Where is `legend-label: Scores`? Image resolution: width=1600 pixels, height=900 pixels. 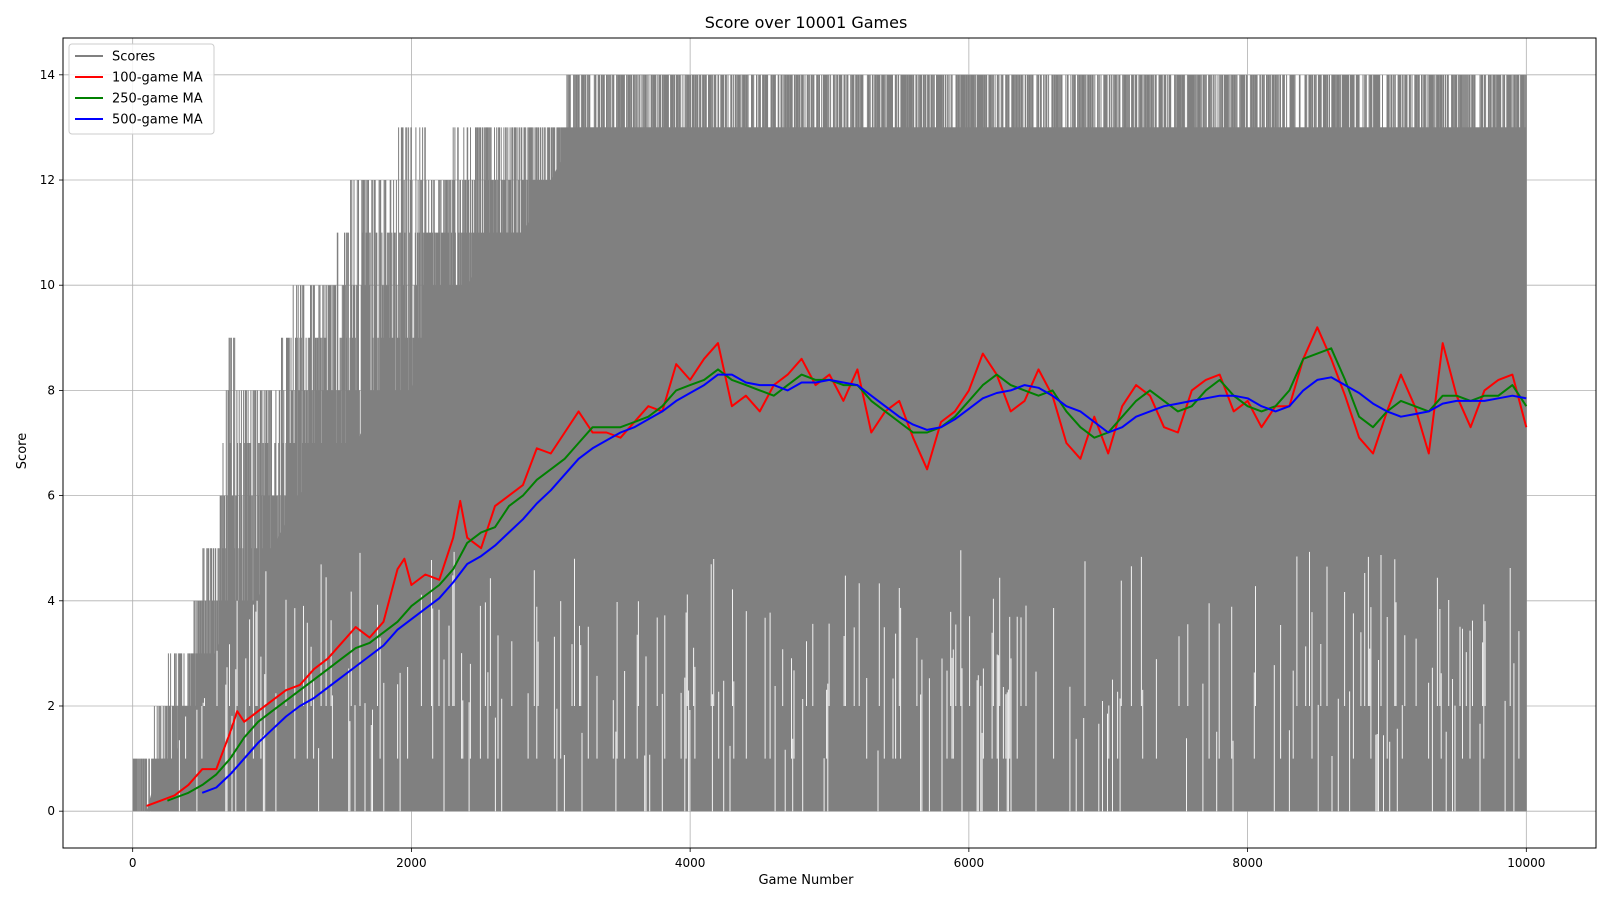
legend-label: Scores is located at coordinates (133, 57).